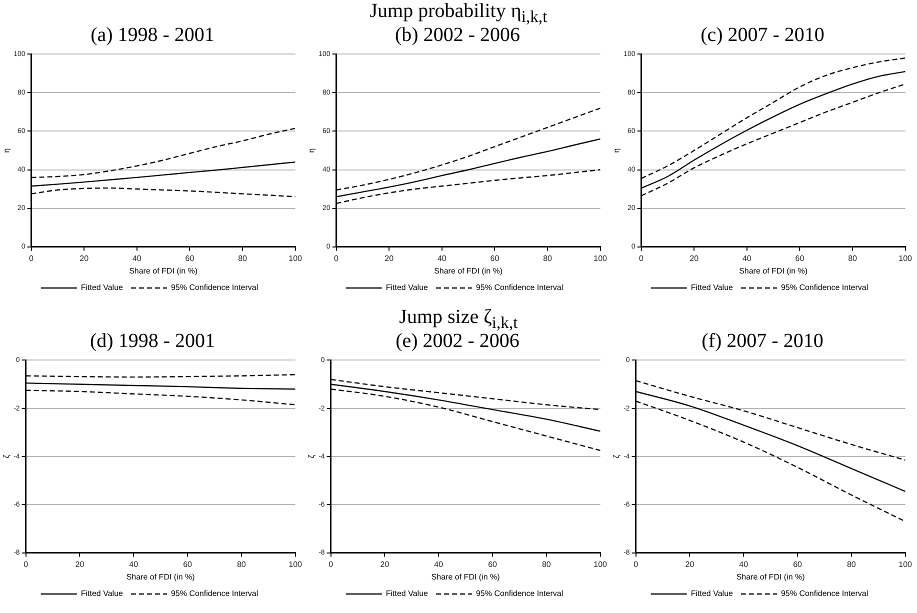 The image size is (917, 613). Describe the element at coordinates (458, 342) in the screenshot. I see `chart-title: (e) 2002 - 2006` at that location.